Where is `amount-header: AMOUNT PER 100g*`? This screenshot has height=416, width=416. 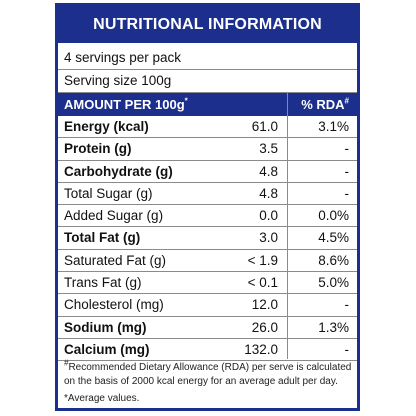
amount-header: AMOUNT PER 100g* is located at coordinates (126, 104).